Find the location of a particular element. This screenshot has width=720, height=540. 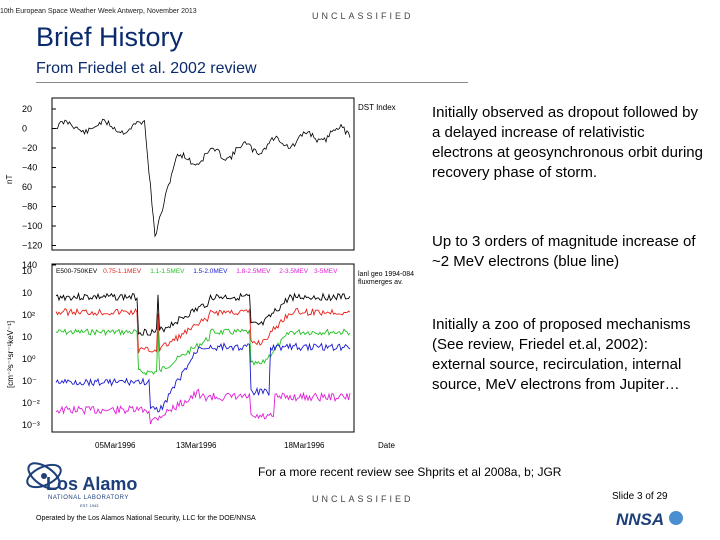

flux-series-green is located at coordinates (203, 352).